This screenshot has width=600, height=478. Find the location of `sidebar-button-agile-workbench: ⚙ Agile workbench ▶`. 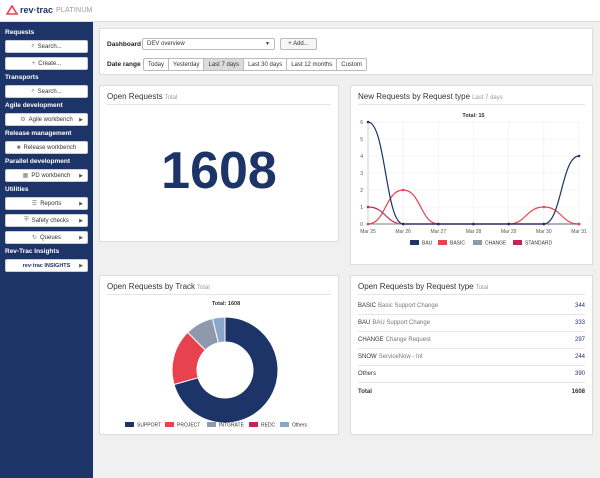

sidebar-button-agile-workbench: ⚙ Agile workbench ▶ is located at coordinates (46, 119).